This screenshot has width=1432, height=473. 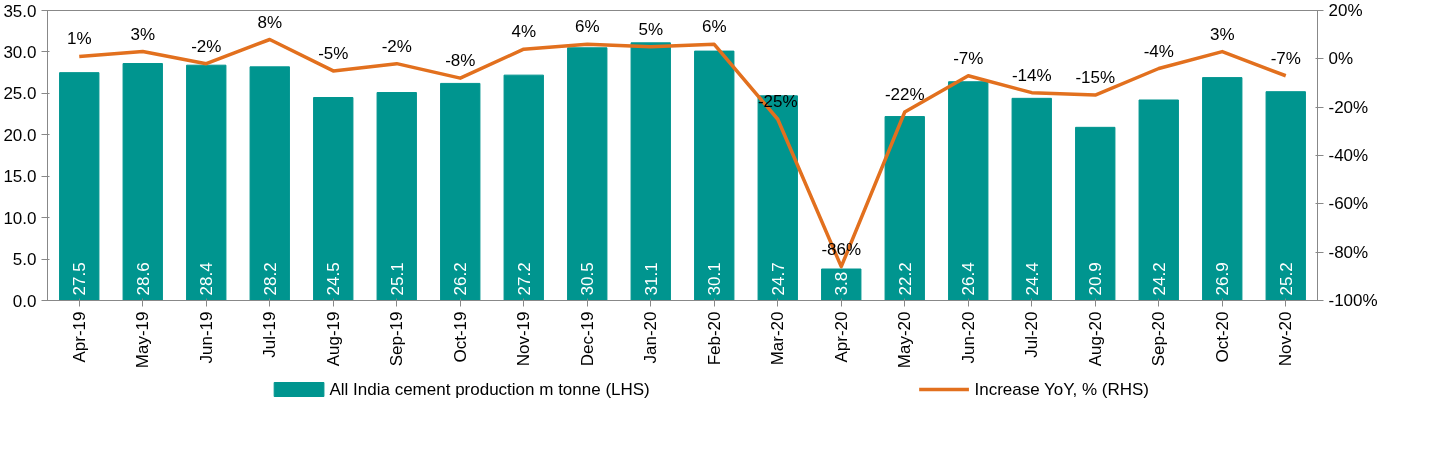 What do you see at coordinates (24, 260) in the screenshot?
I see `y-tick-label: 5.0` at bounding box center [24, 260].